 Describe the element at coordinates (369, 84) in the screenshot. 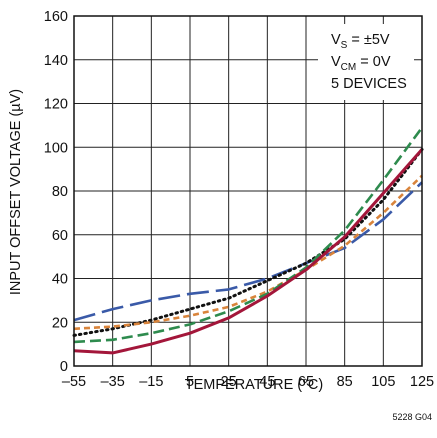

I see `annotation-devices: 5 DEVICES` at that location.